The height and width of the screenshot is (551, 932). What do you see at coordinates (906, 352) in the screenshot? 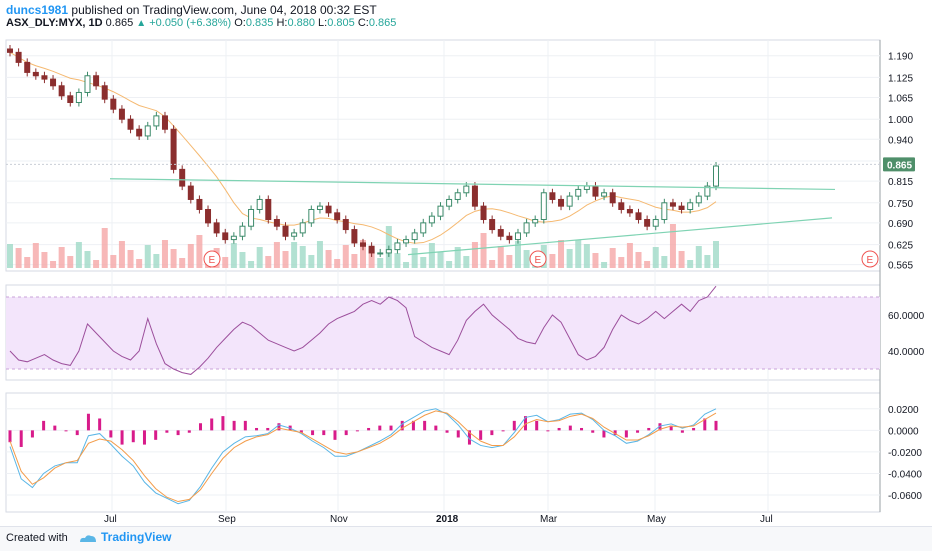
I see `rsi-tick-label: 40.0000` at bounding box center [906, 352].